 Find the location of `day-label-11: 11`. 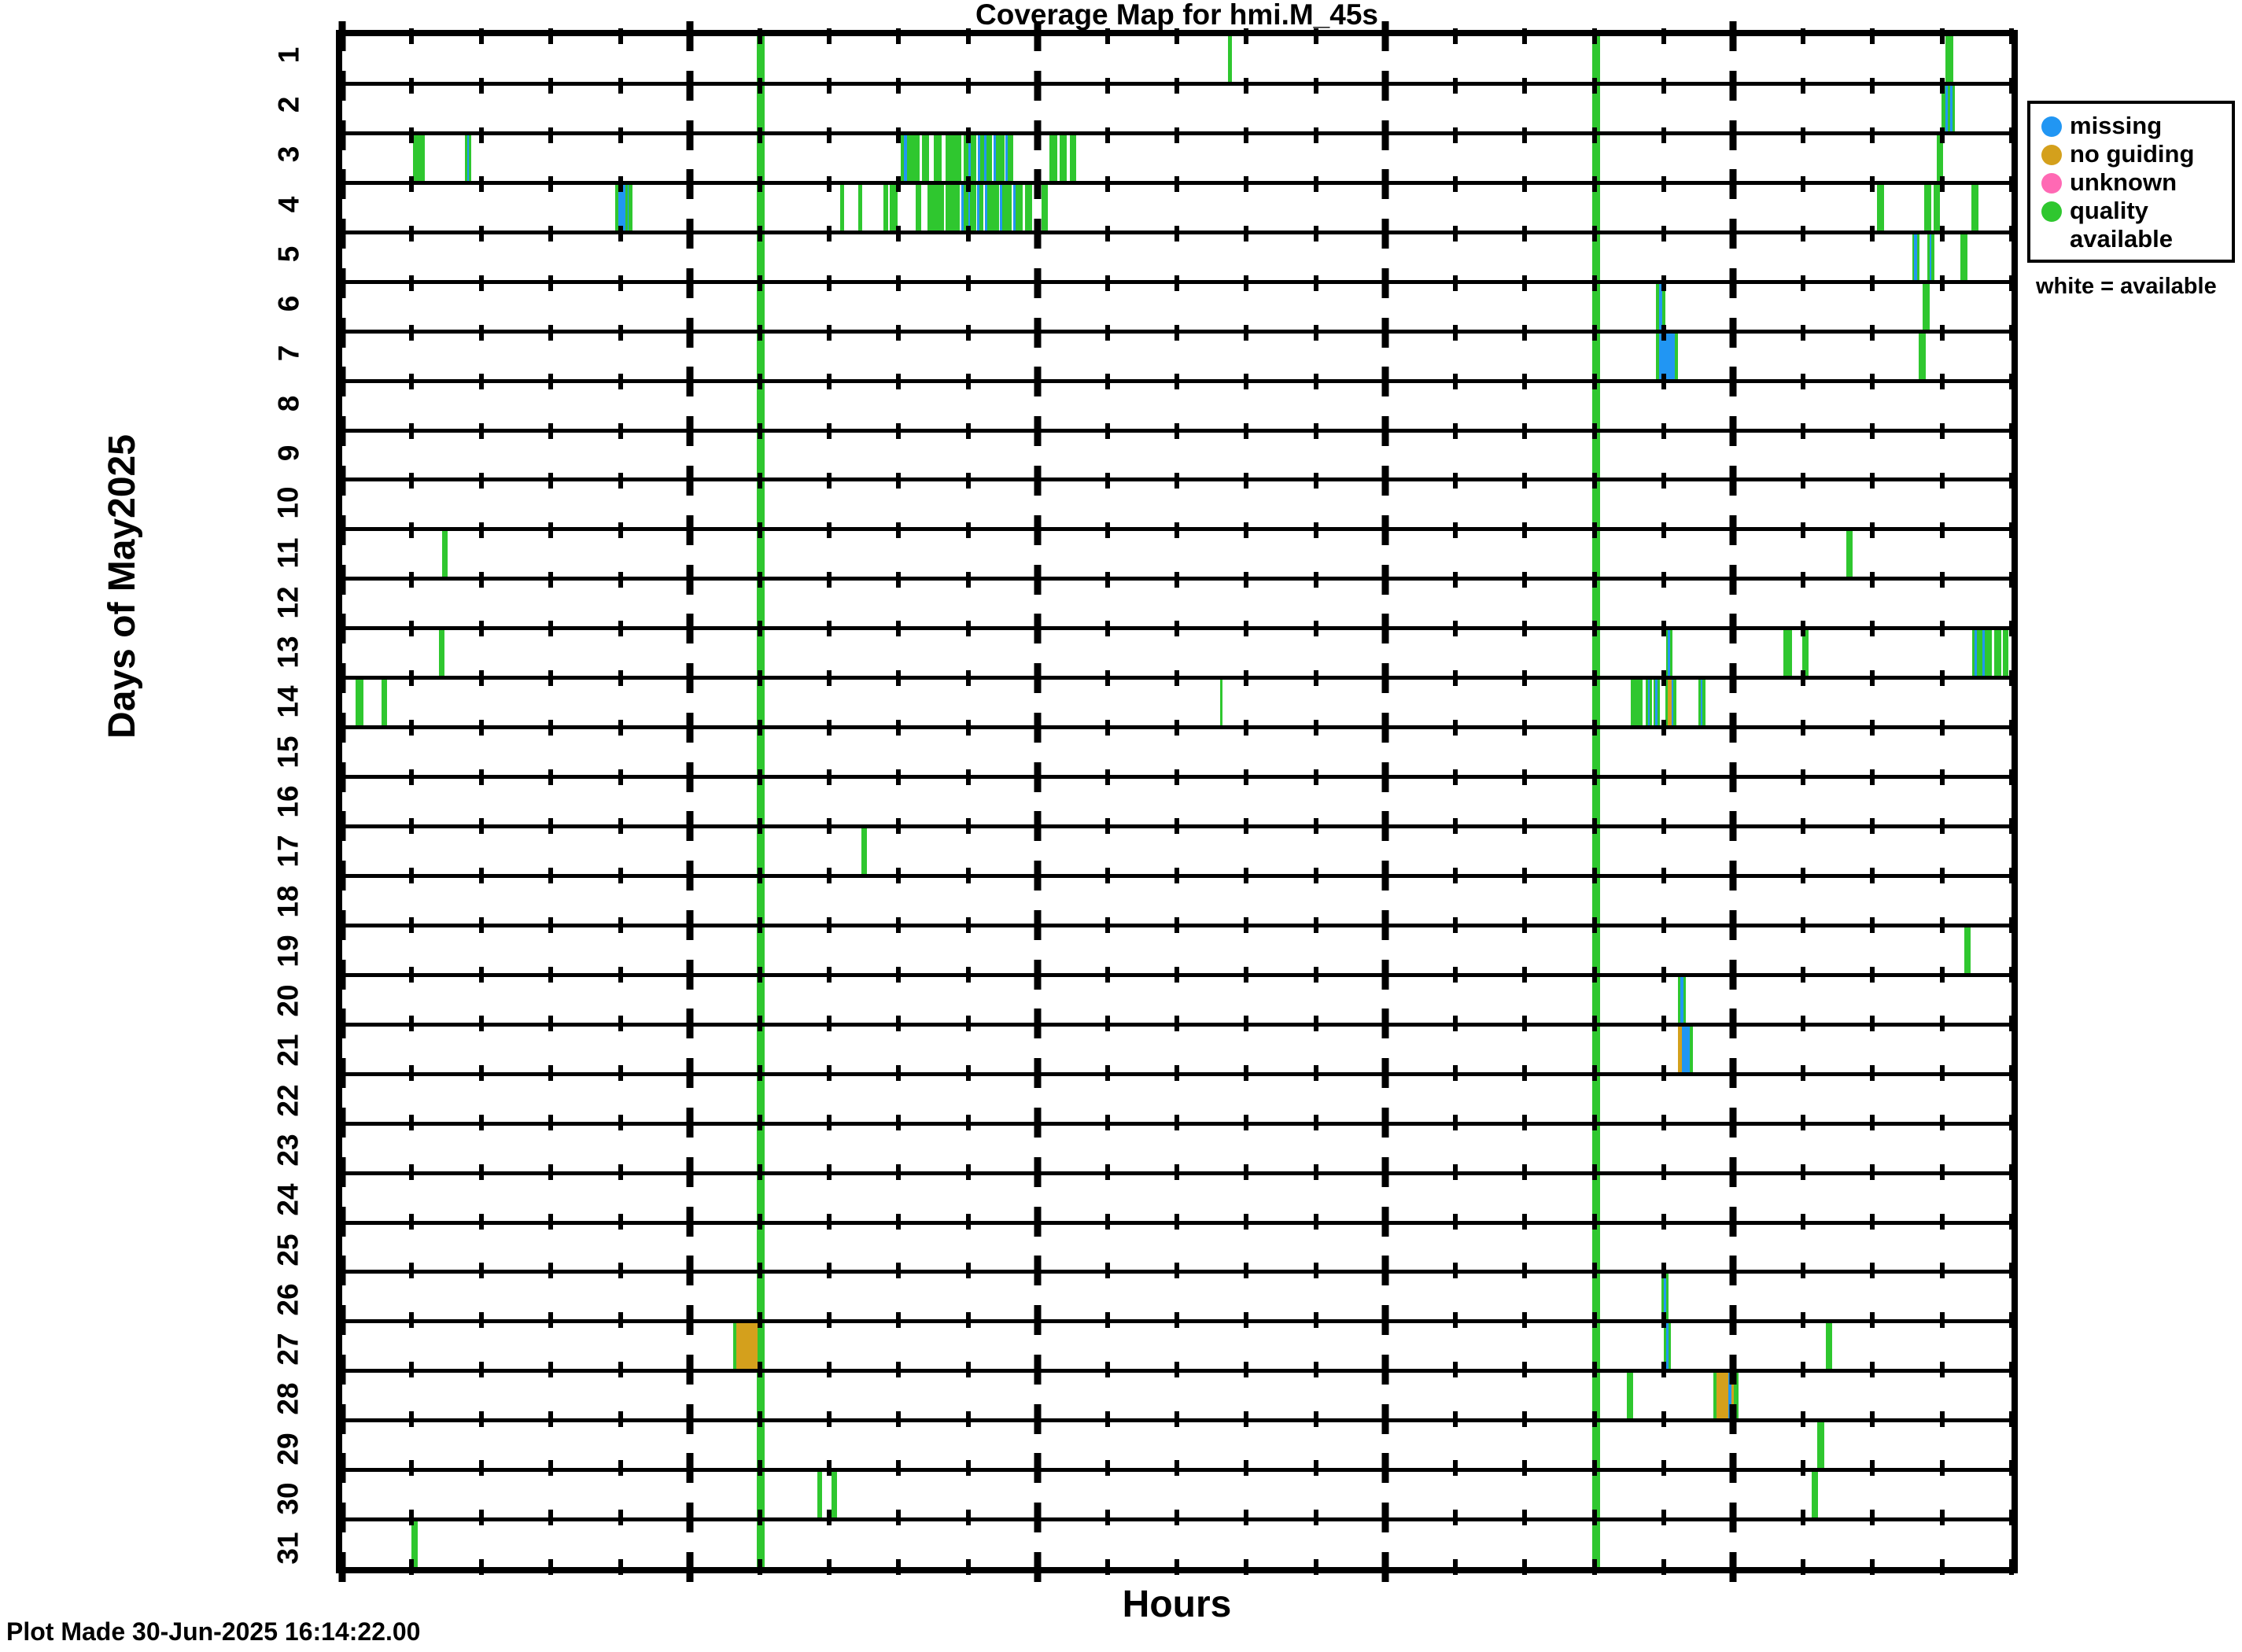

day-label-11: 11 is located at coordinates (288, 553).